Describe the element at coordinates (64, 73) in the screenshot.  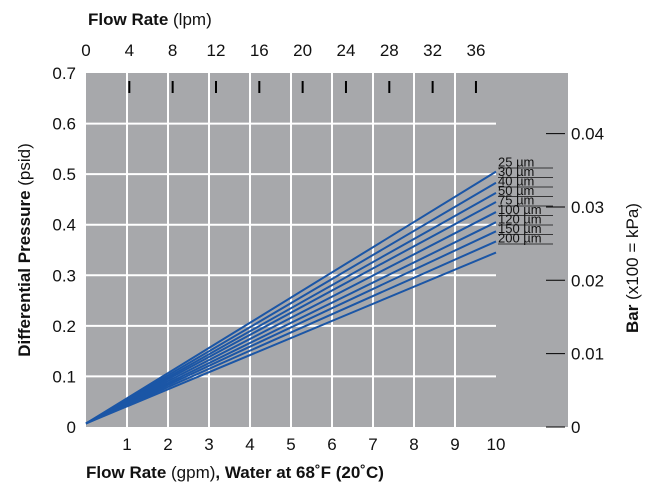
I see `left-tick-label: 0.7` at that location.